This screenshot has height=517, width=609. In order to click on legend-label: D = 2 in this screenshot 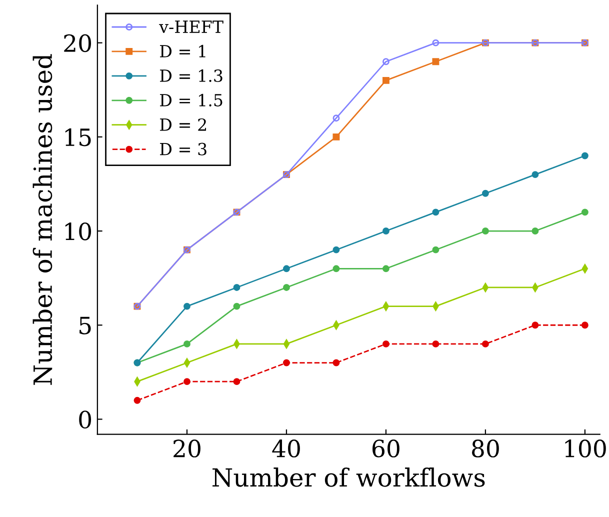, I will do `click(183, 124)`.